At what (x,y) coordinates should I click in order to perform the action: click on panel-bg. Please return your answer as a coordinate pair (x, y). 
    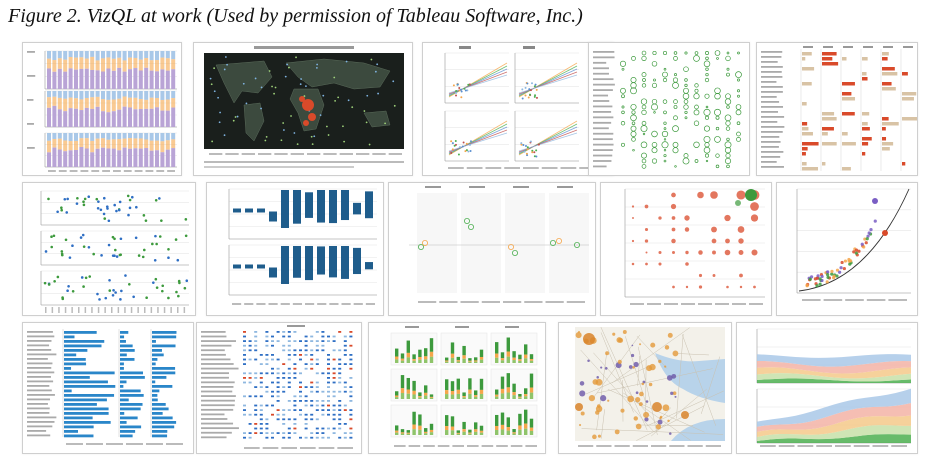
    Looking at the image, I should click on (525, 243).